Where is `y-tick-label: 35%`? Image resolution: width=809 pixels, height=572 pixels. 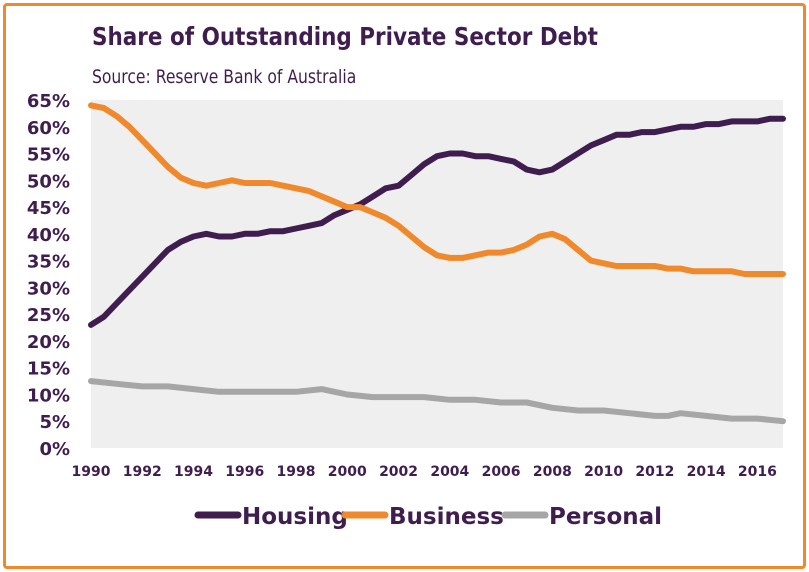
y-tick-label: 35% is located at coordinates (48, 262).